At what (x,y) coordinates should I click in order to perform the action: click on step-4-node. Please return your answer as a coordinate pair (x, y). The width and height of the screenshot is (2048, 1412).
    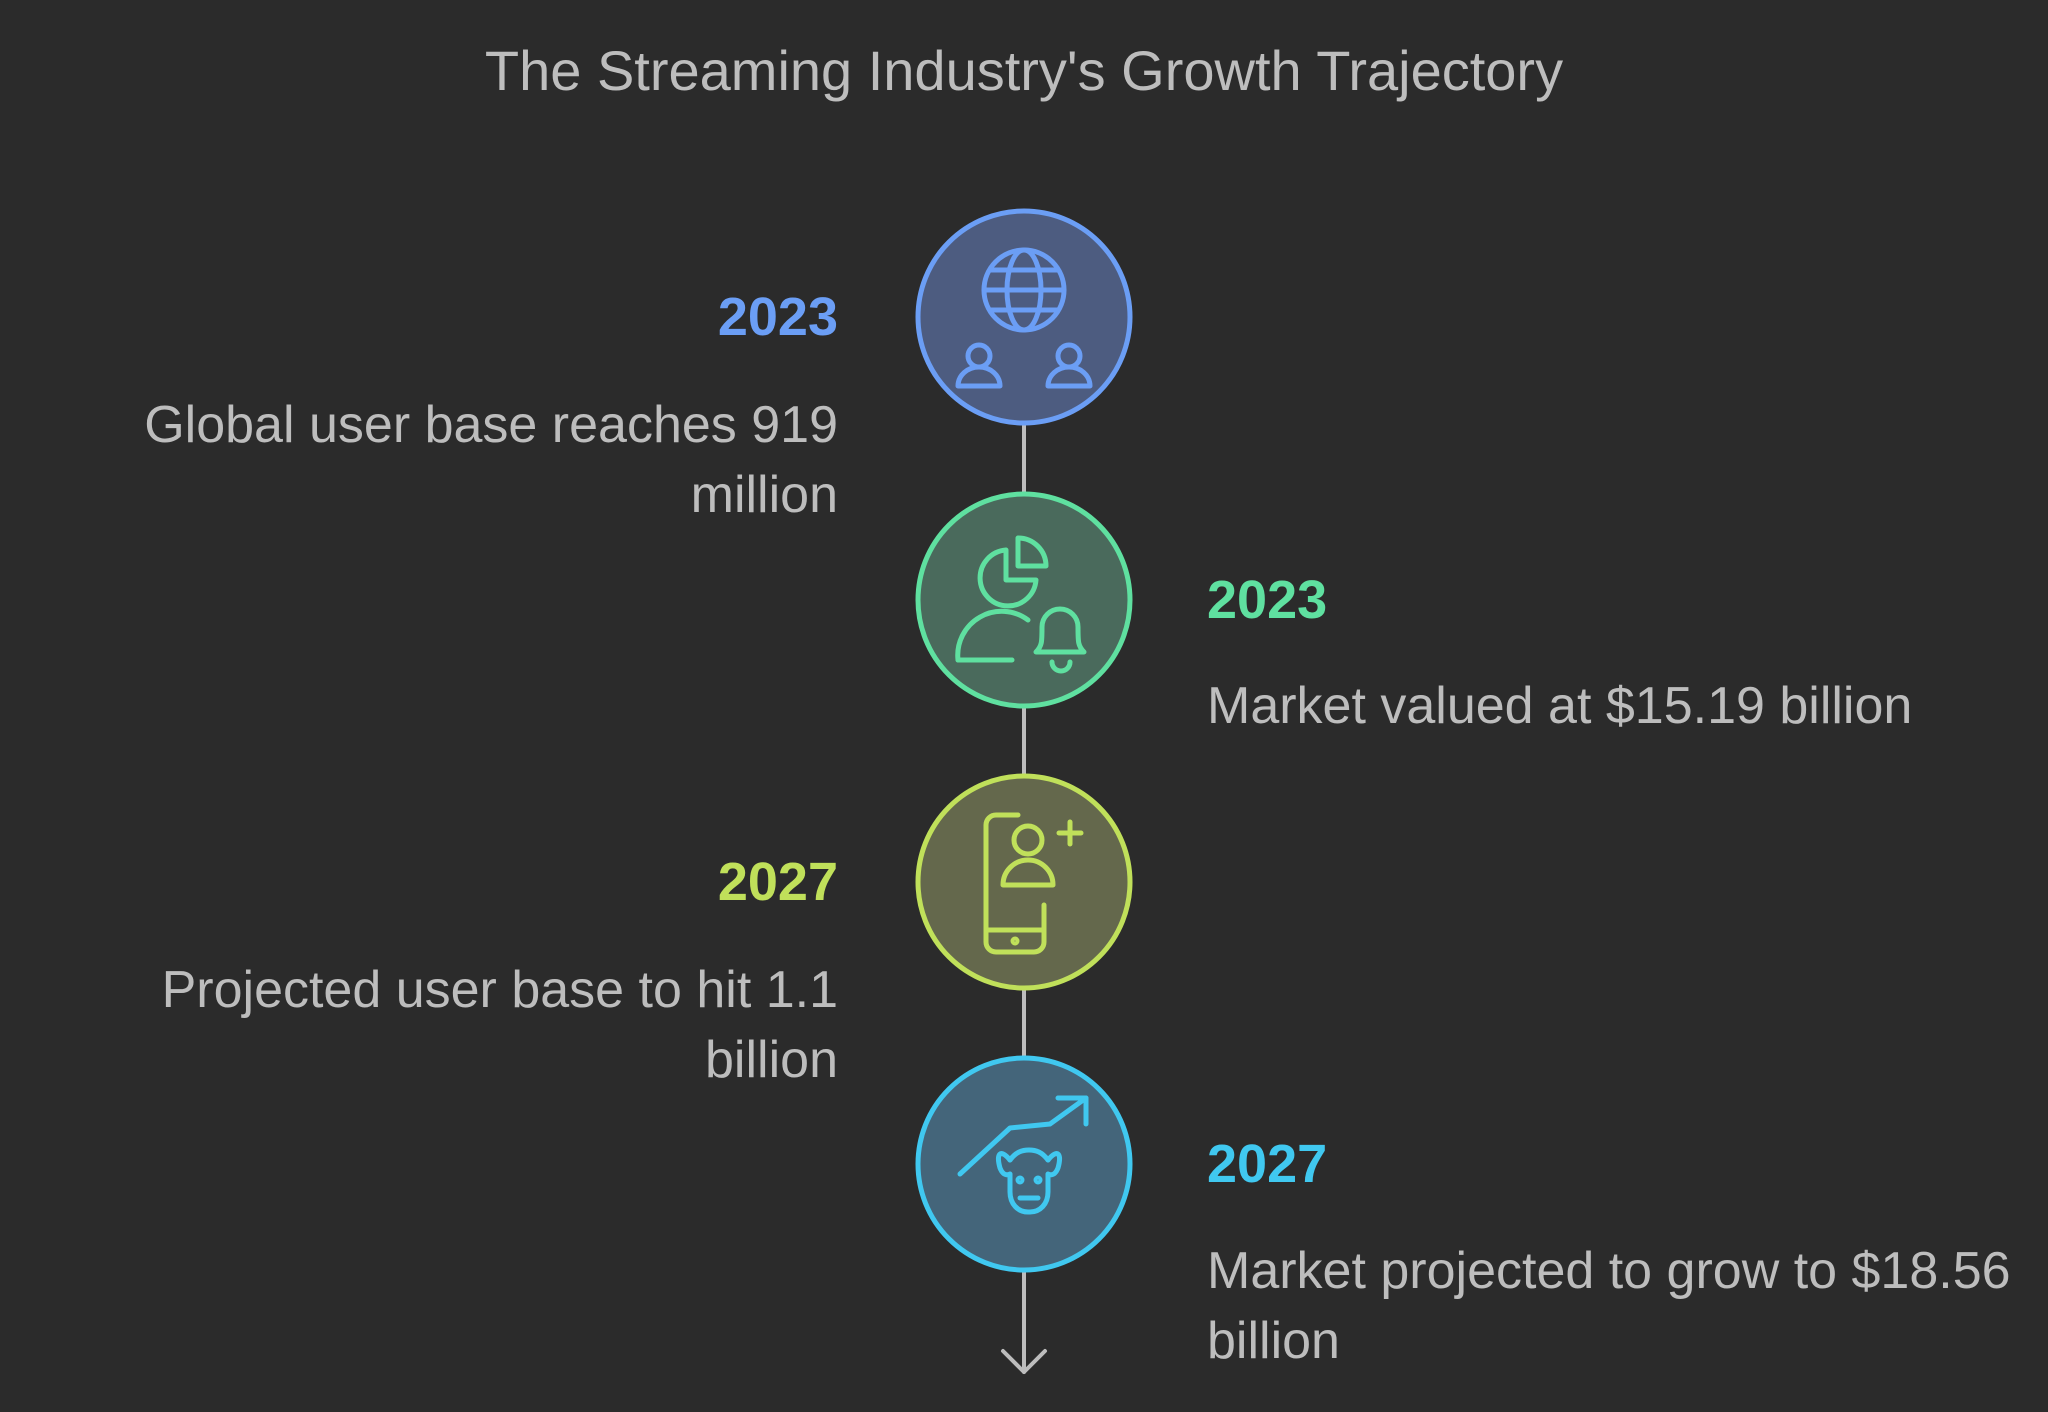
    Looking at the image, I should click on (1024, 1164).